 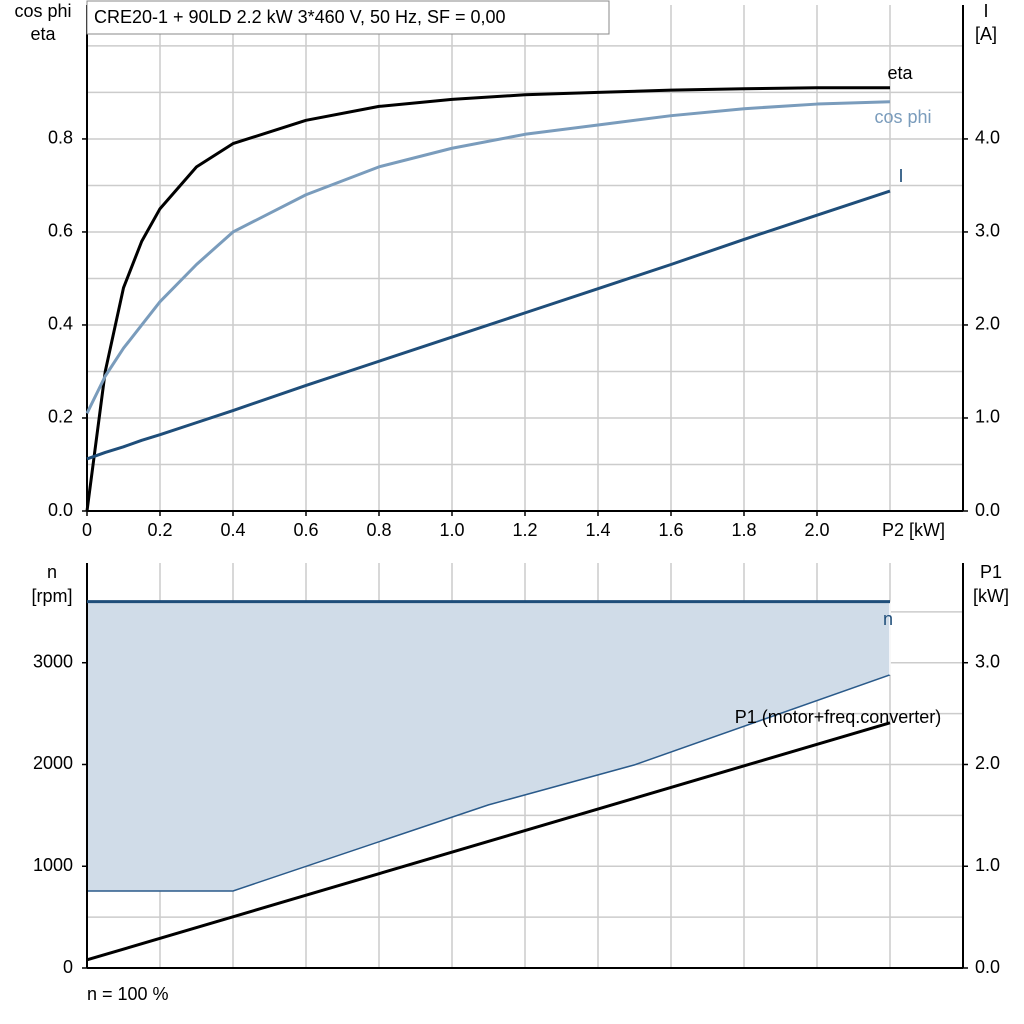 I want to click on y-tick-label: 0.8, so click(x=60, y=138).